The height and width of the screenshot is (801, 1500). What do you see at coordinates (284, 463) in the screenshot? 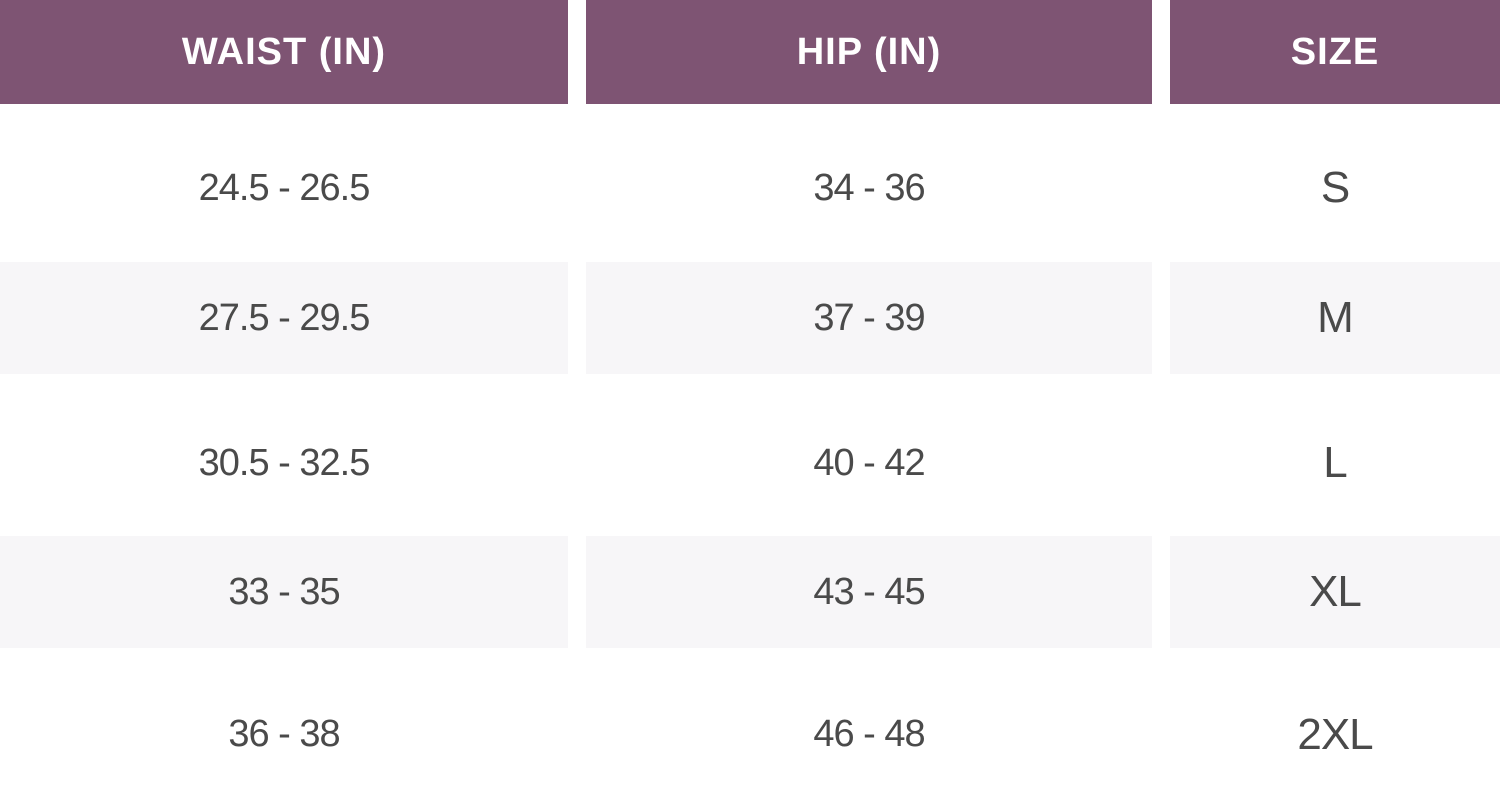
I see `waist-cell: 30.5 - 32.5` at bounding box center [284, 463].